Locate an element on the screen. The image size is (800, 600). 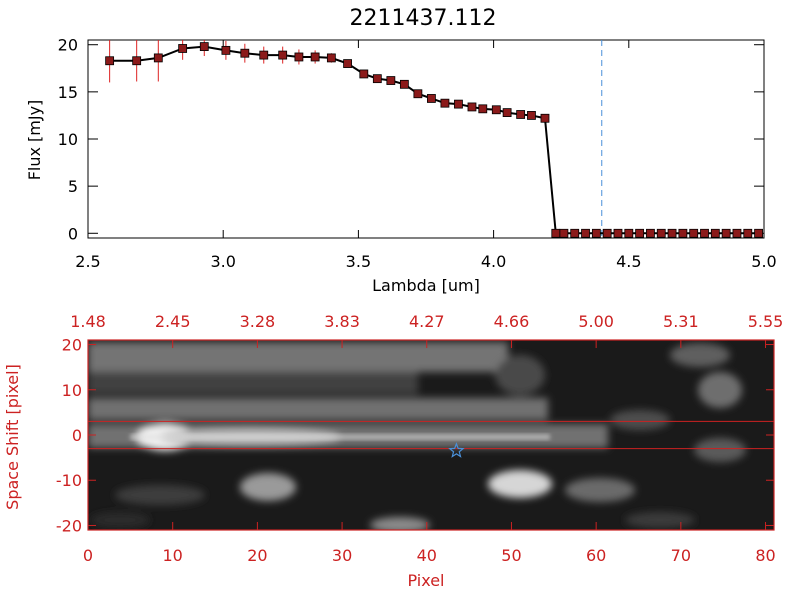
flux-y-tick-label: 15 is located at coordinates (68, 92).